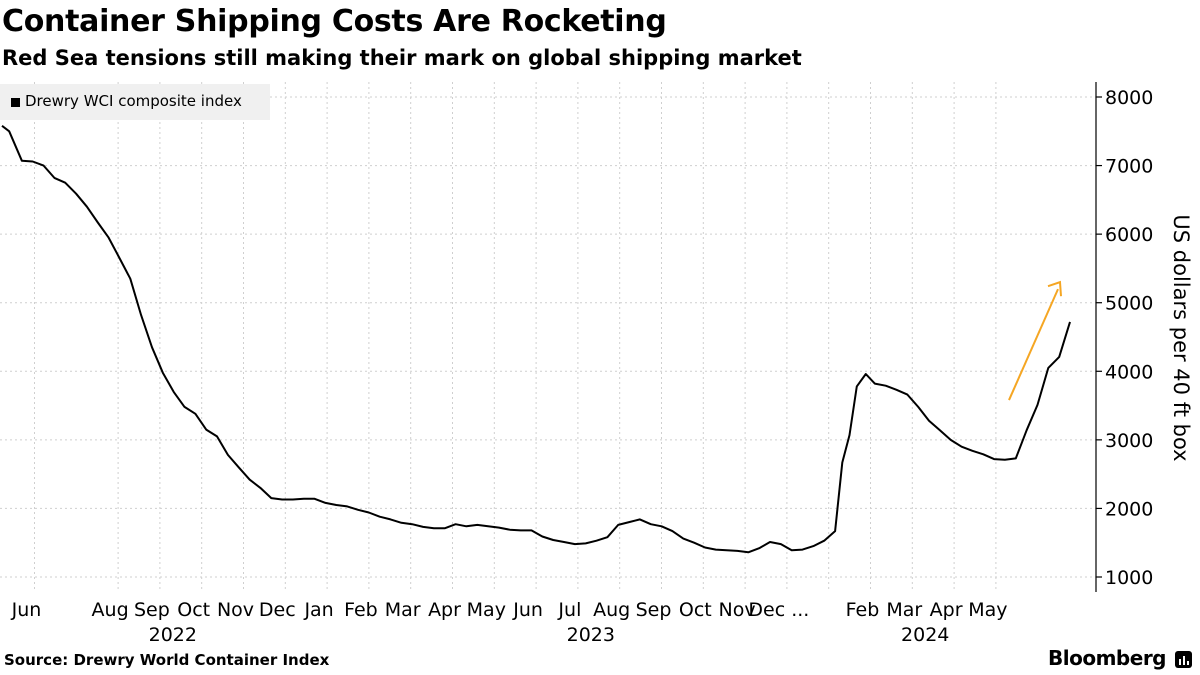 The image size is (1200, 675). I want to click on y-tick-label: 3000, so click(1129, 441).